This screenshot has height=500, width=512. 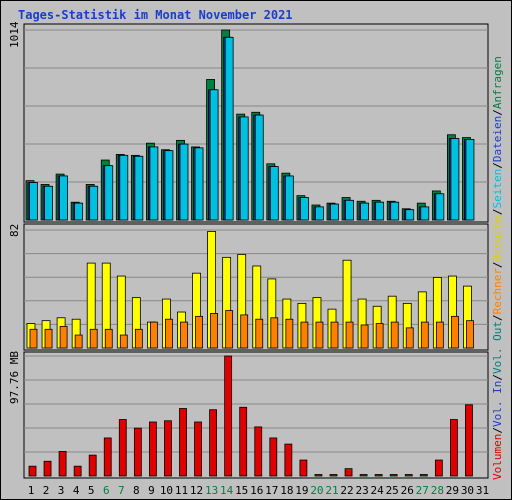 I want to click on legend-item: Anfragen, so click(x=497, y=83).